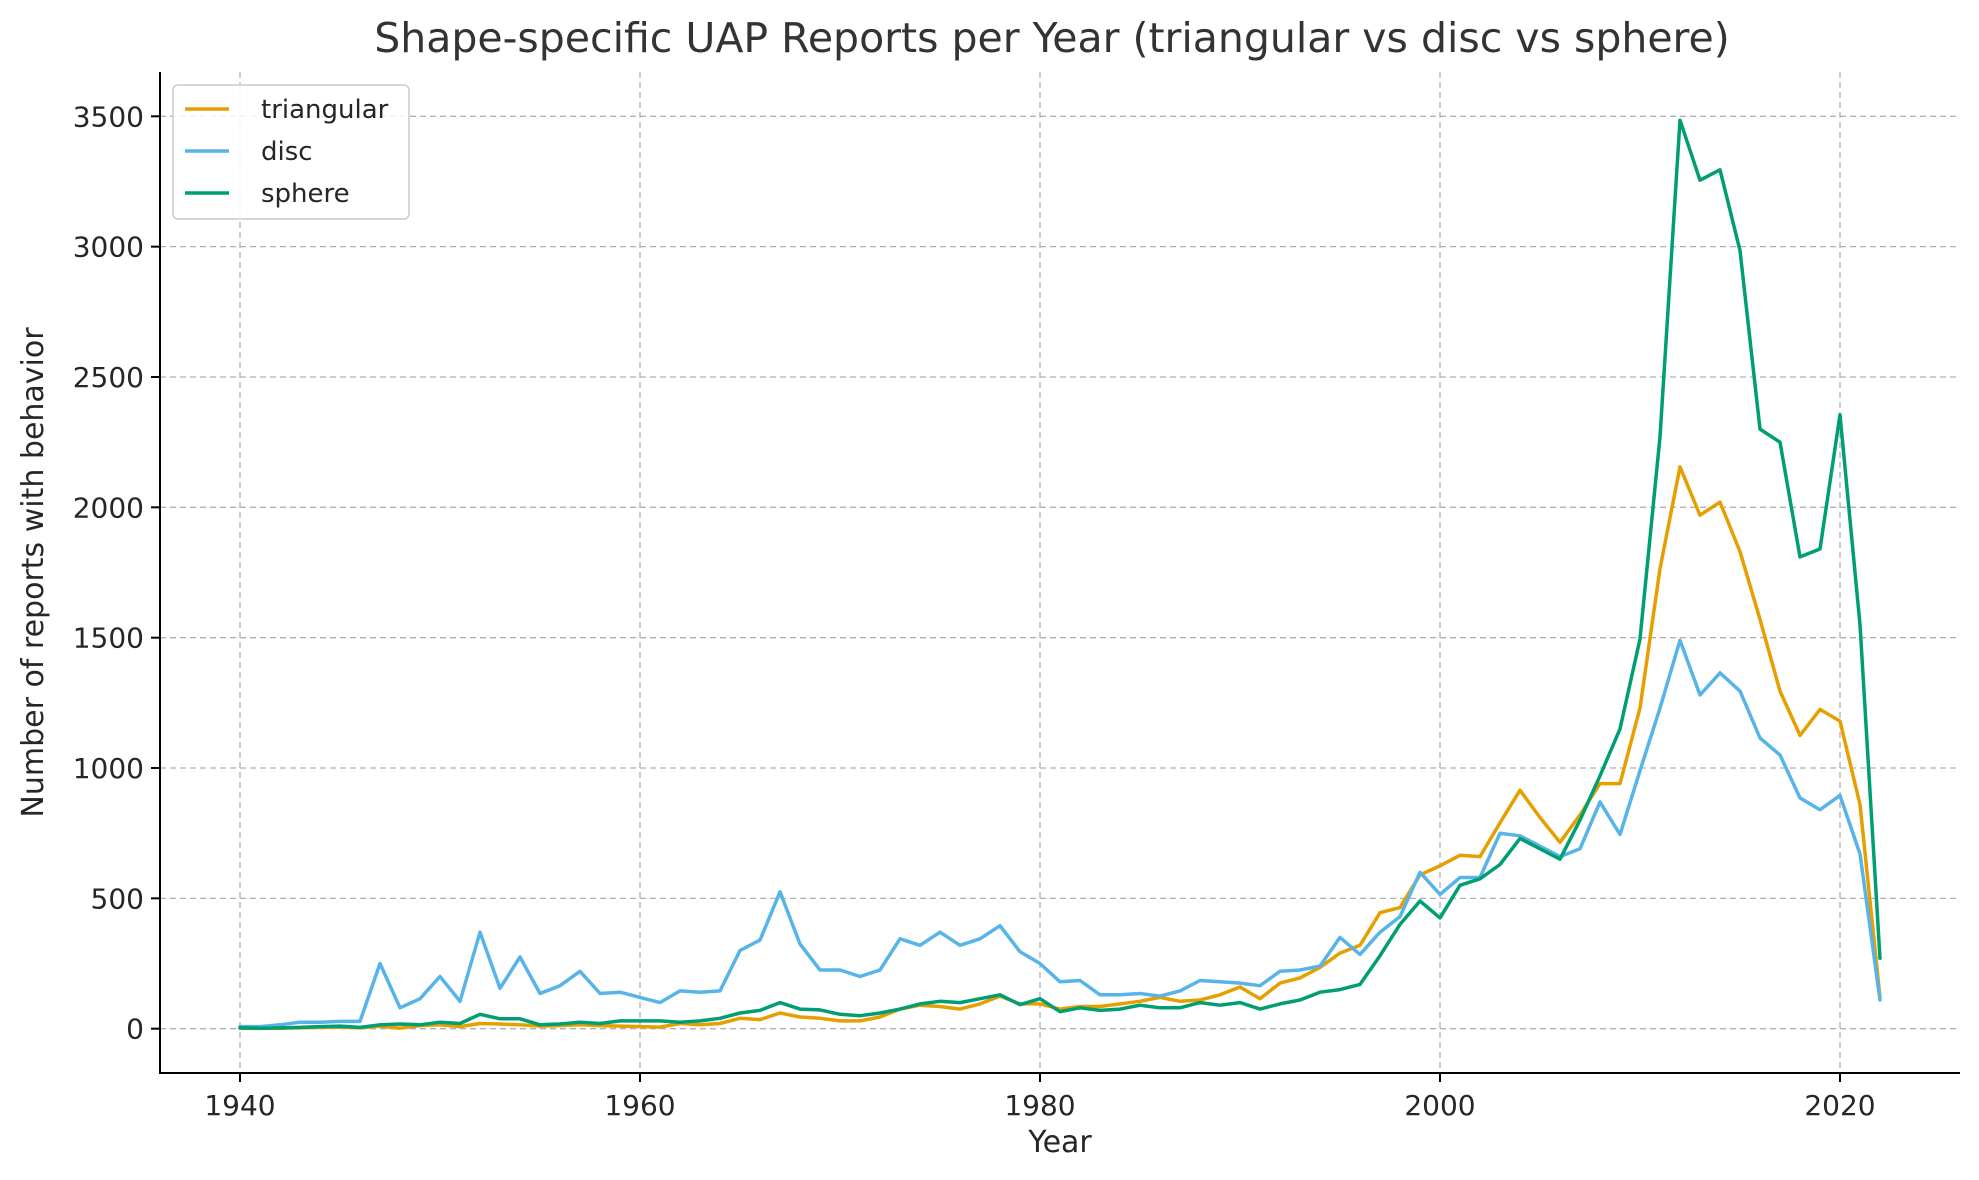  Describe the element at coordinates (117, 898) in the screenshot. I see `y-tick-label-500: 500` at that location.